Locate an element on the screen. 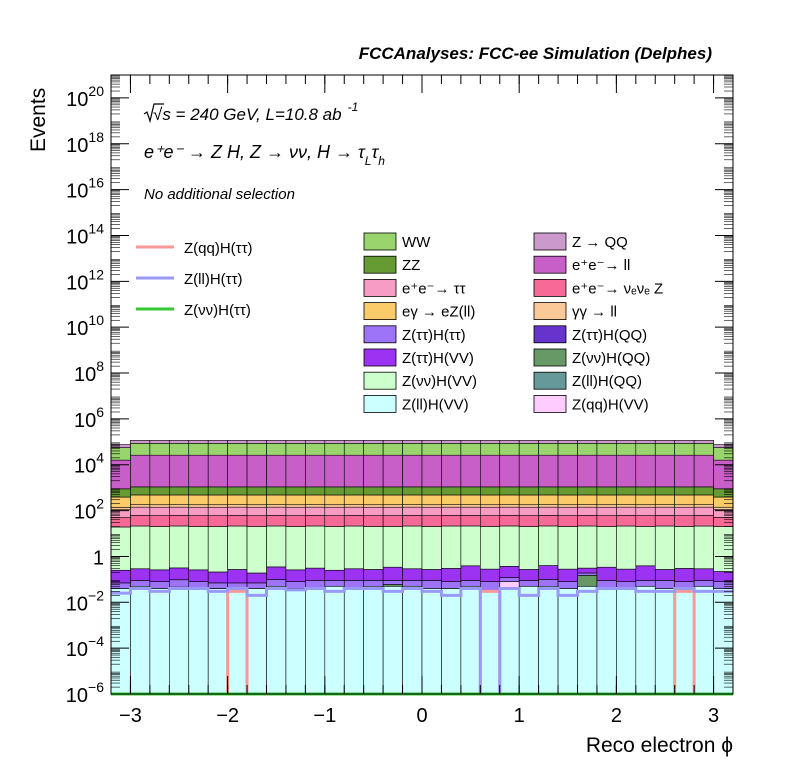 The height and width of the screenshot is (777, 796). x-tick-label: 3 is located at coordinates (713, 716).